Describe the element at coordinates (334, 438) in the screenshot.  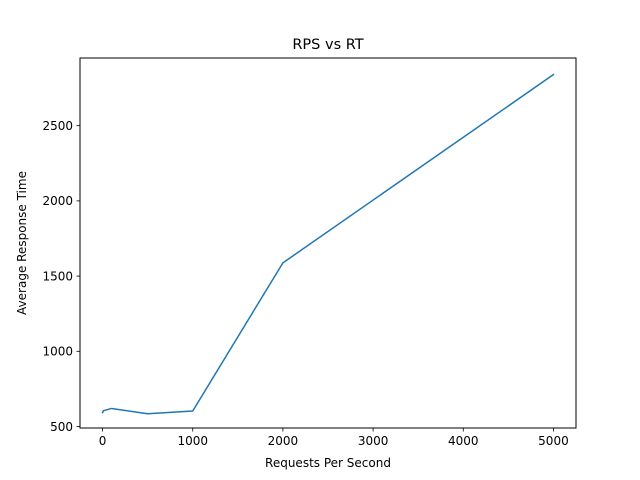
I see `x-axis-ticks: 0 1000 2000 3000 4000 5000` at that location.